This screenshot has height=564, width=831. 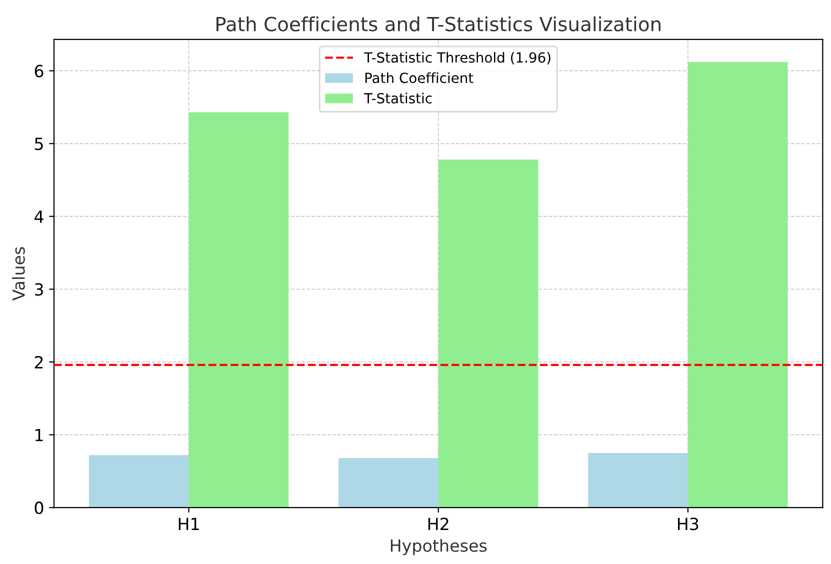 What do you see at coordinates (398, 98) in the screenshot?
I see `legend-label: T-Statistic` at bounding box center [398, 98].